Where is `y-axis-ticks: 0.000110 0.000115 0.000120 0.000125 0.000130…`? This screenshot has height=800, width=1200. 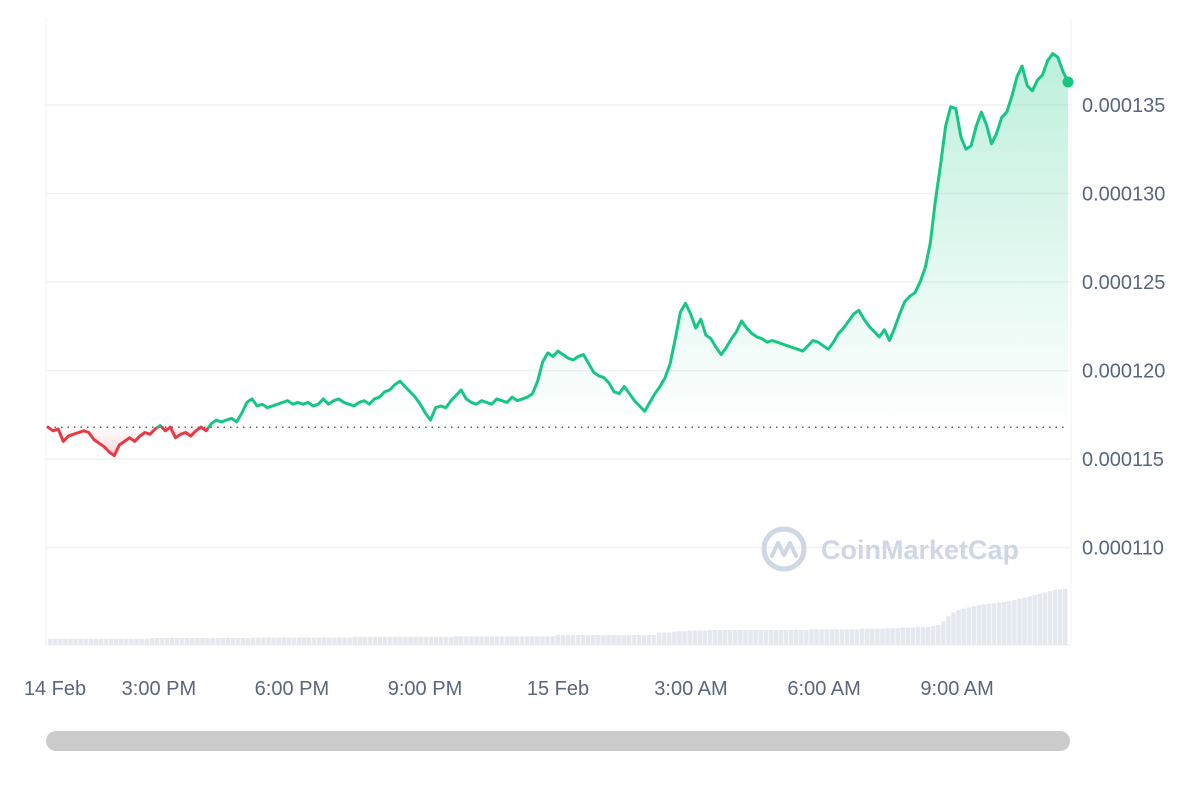 y-axis-ticks: 0.000110 0.000115 0.000120 0.000125 0.000130… is located at coordinates (1123, 327).